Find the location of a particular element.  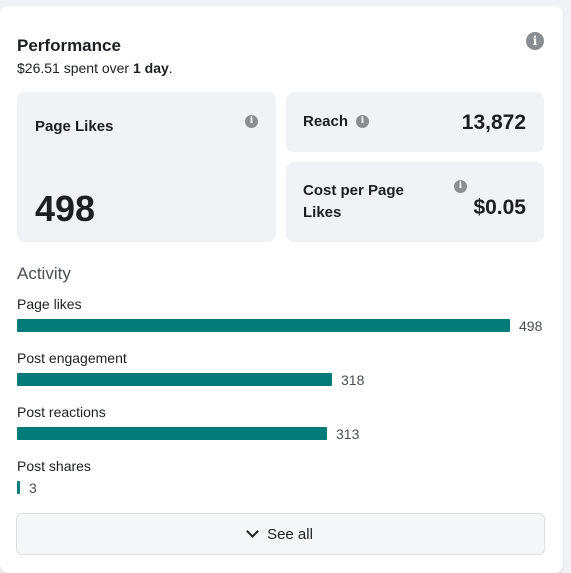

cost-per-like-label: Cost per Page Likes is located at coordinates (353, 202).